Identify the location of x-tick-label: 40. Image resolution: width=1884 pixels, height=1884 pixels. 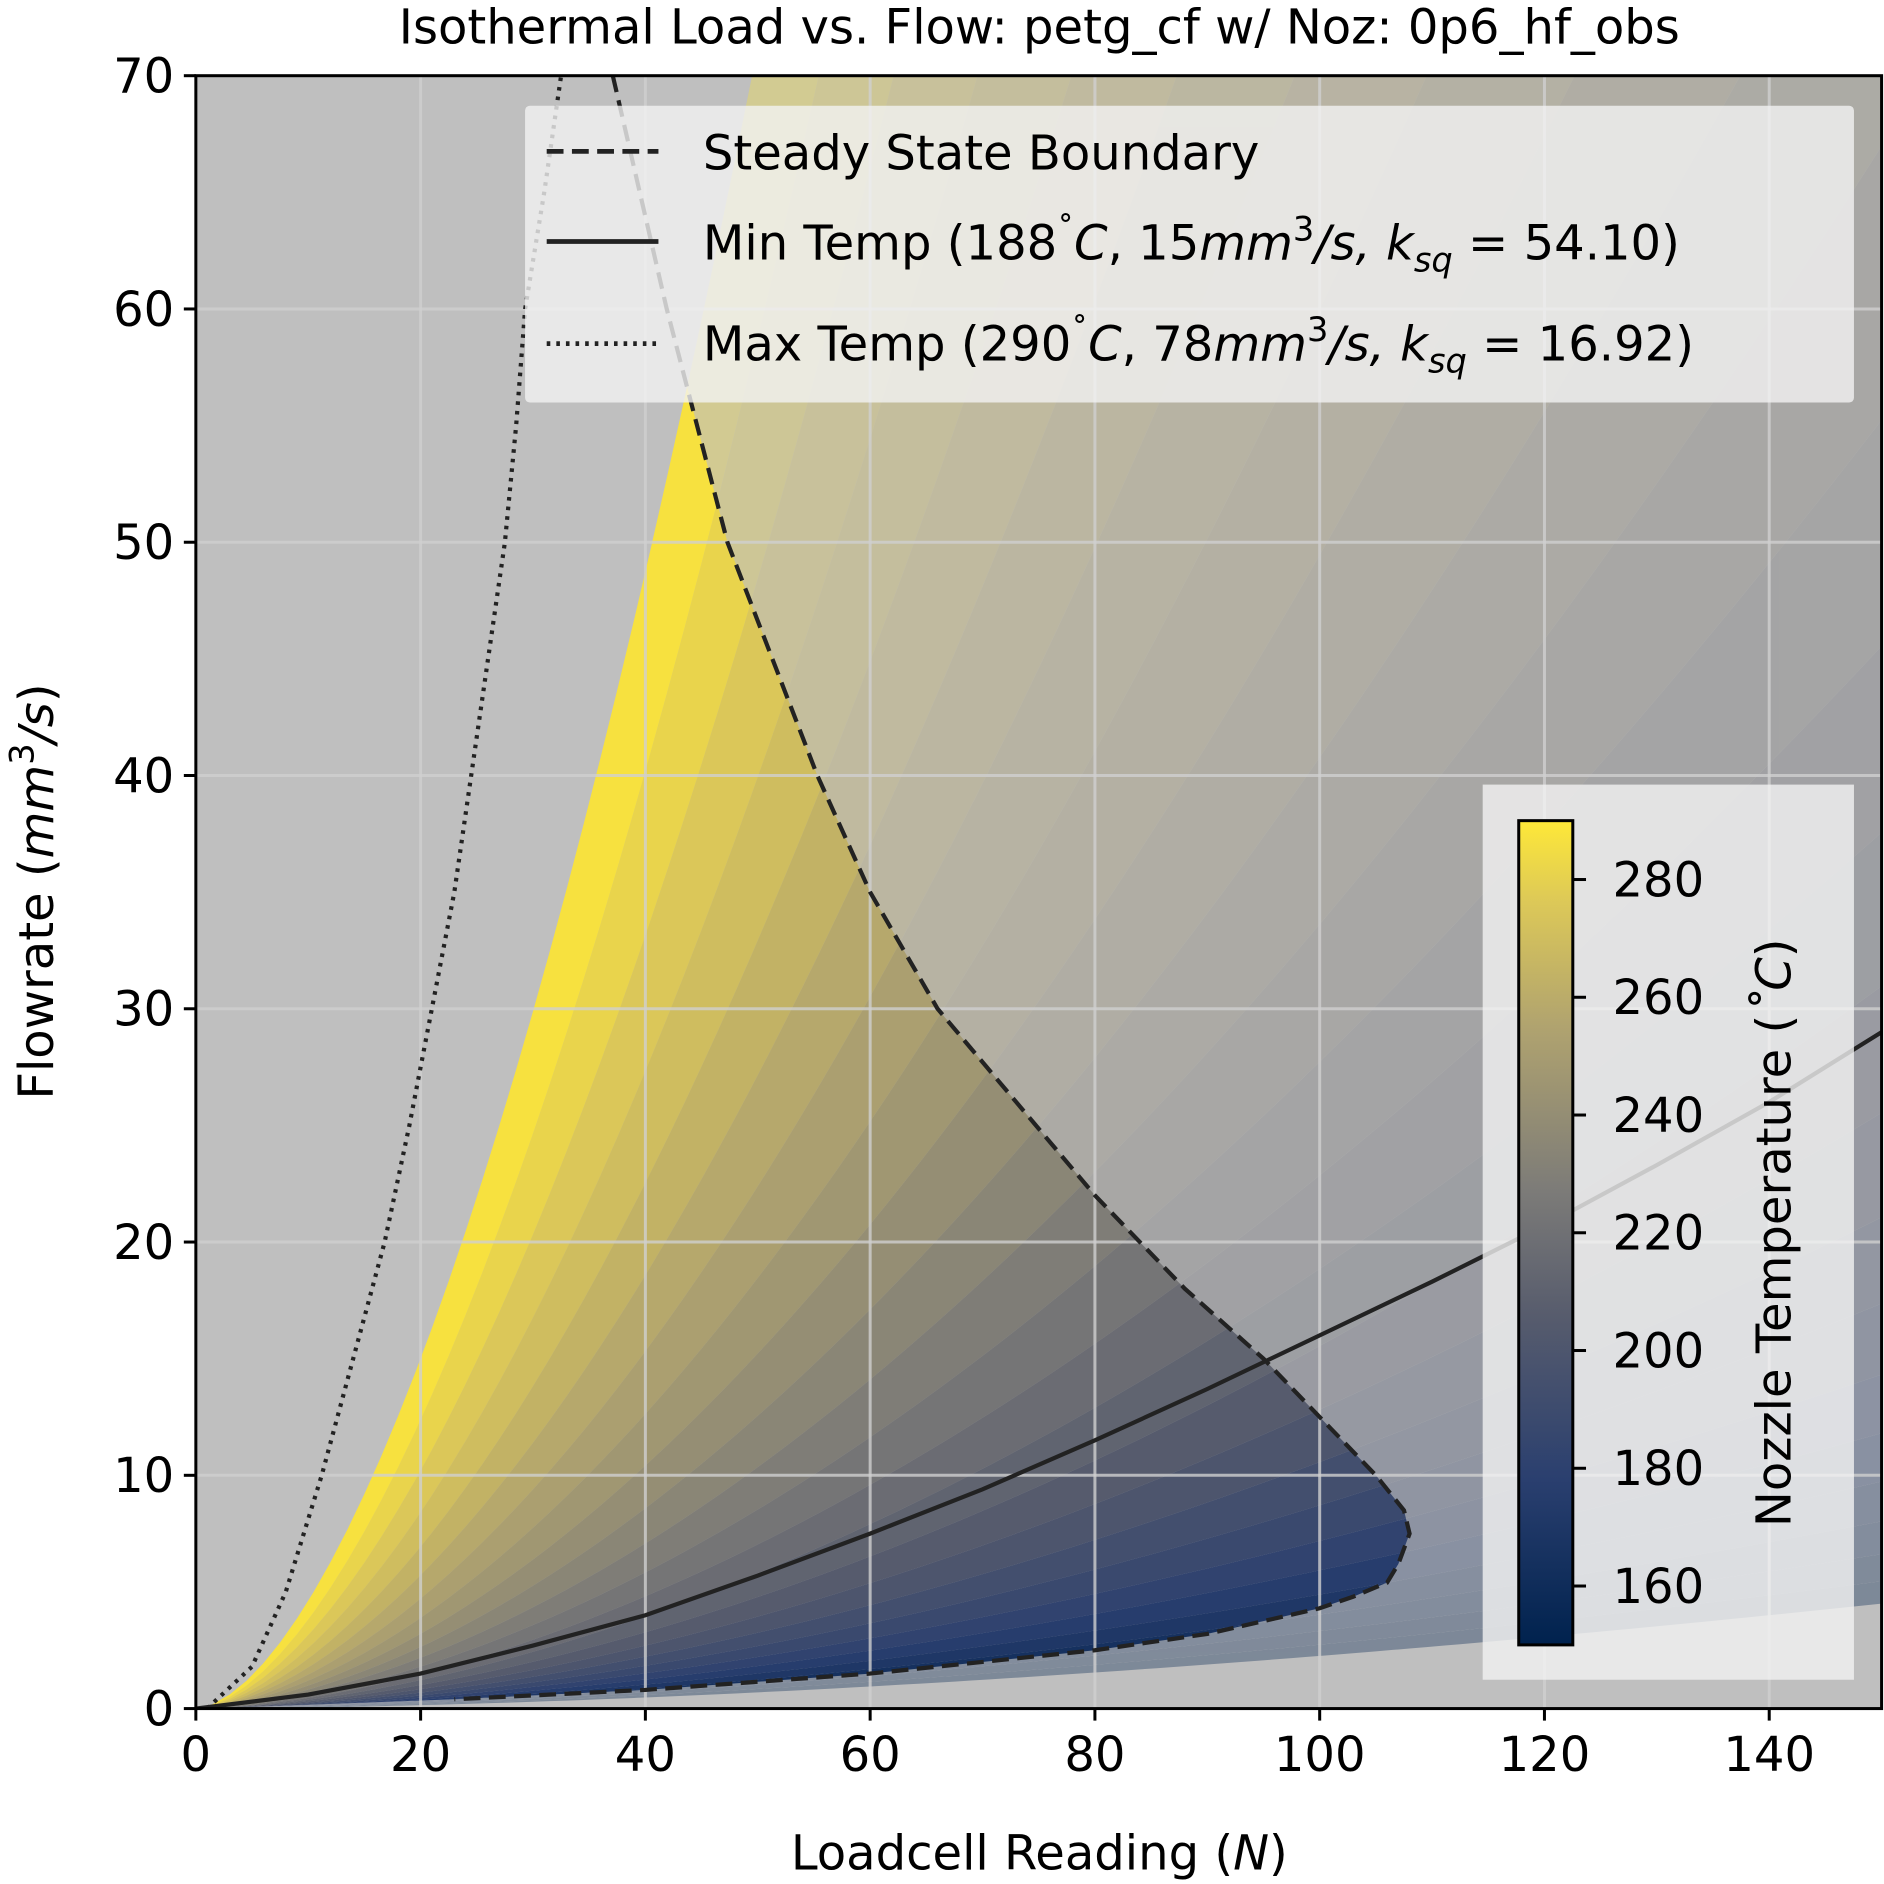
(645, 1755).